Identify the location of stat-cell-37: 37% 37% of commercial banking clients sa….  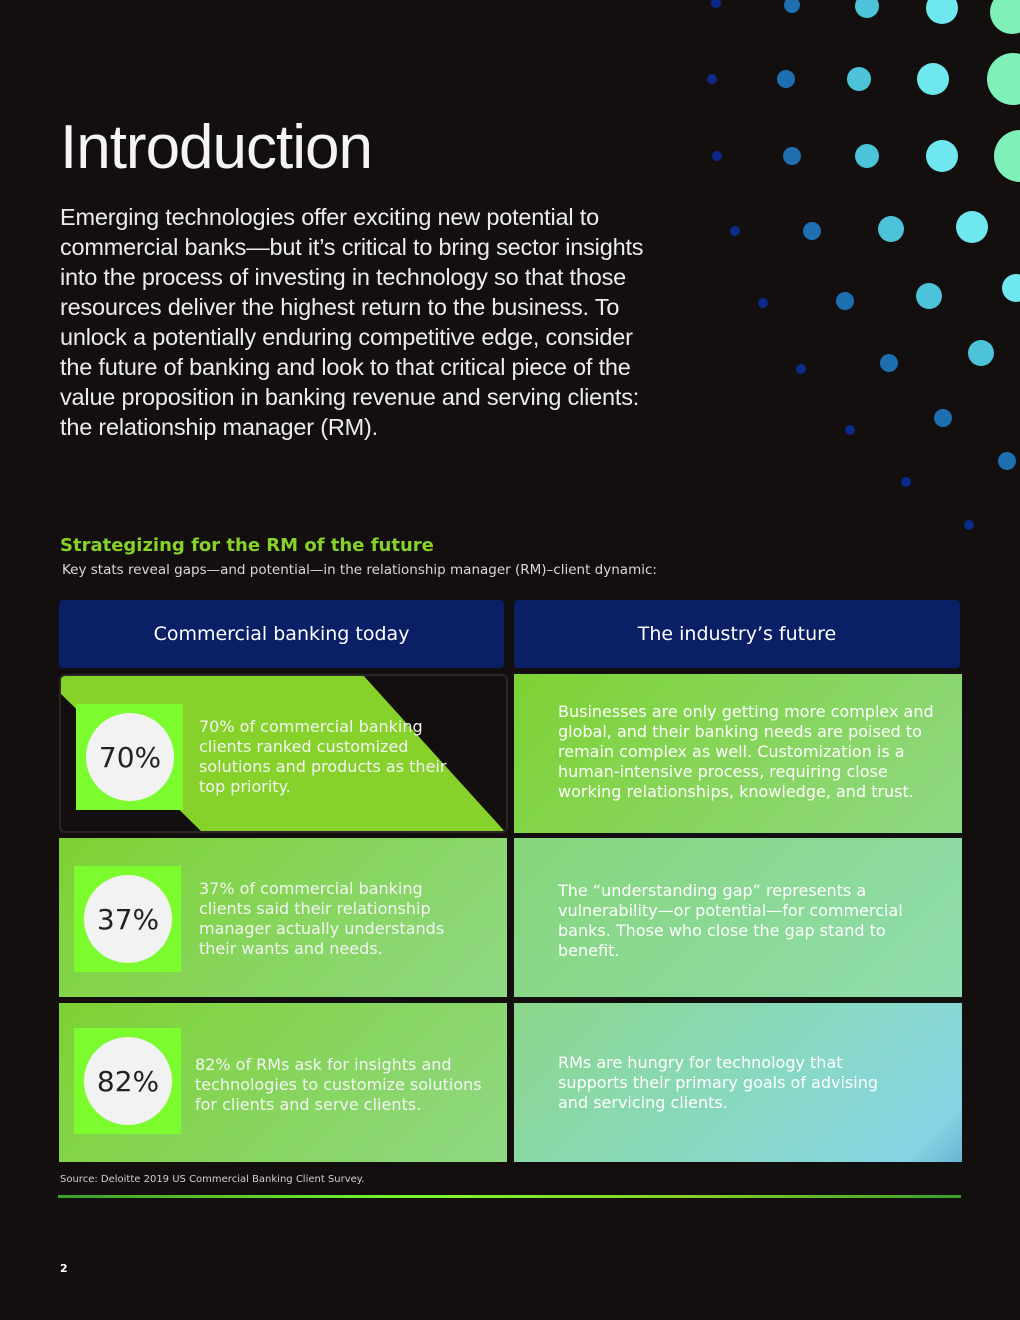
(283, 917).